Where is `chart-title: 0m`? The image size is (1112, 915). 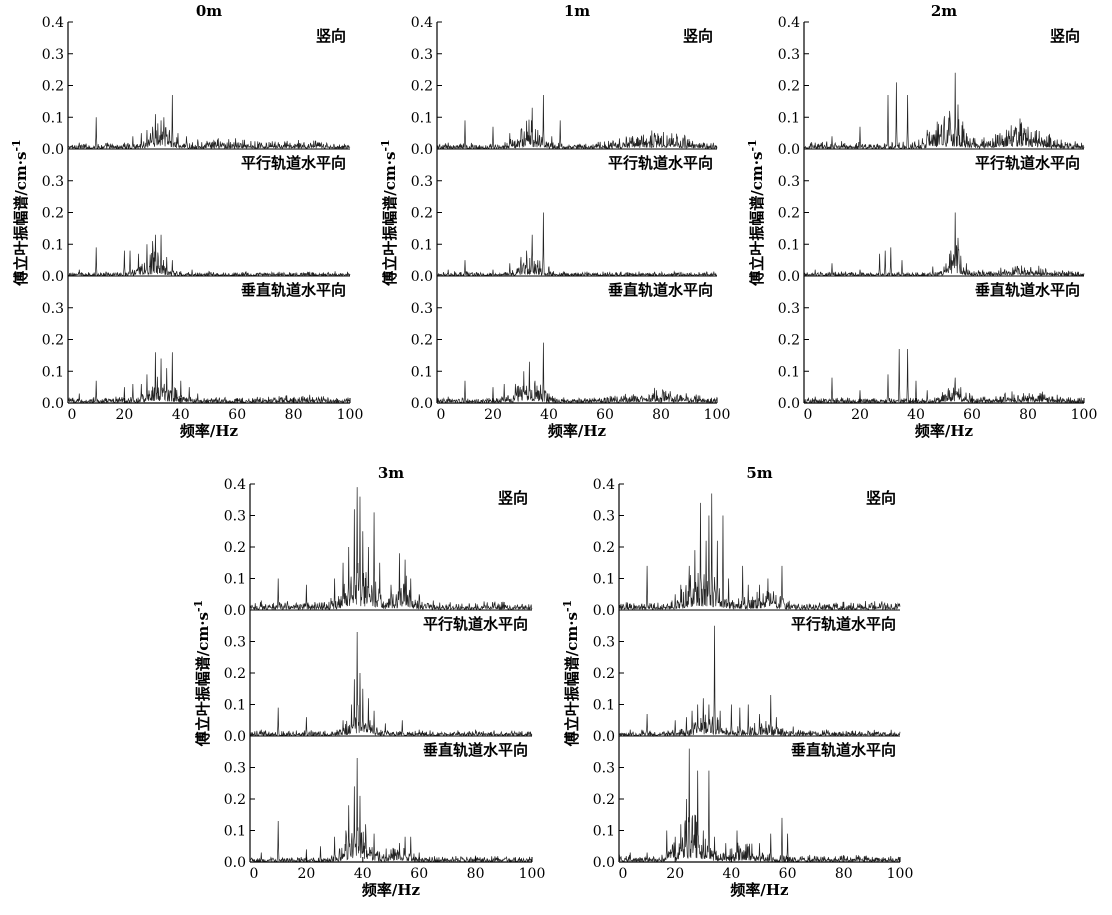 chart-title: 0m is located at coordinates (209, 11).